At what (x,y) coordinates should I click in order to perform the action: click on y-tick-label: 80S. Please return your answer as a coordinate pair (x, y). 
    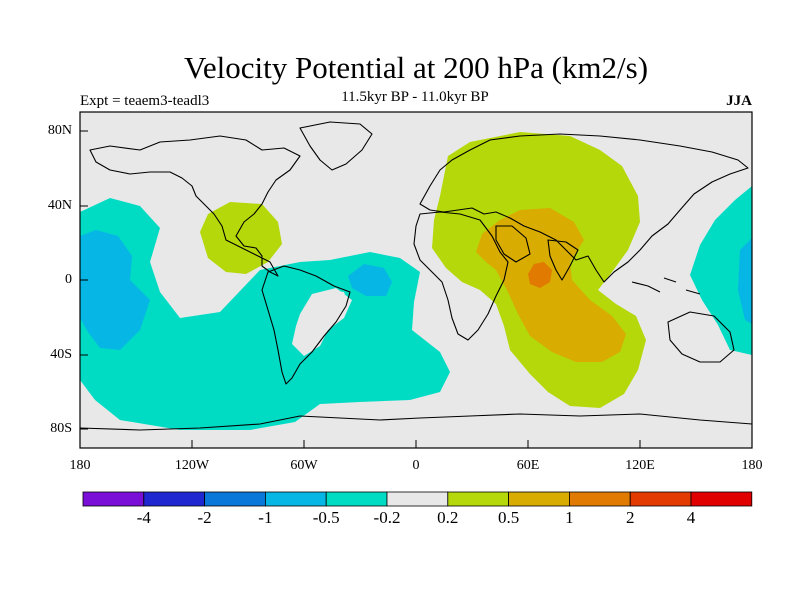
    Looking at the image, I should click on (61, 428).